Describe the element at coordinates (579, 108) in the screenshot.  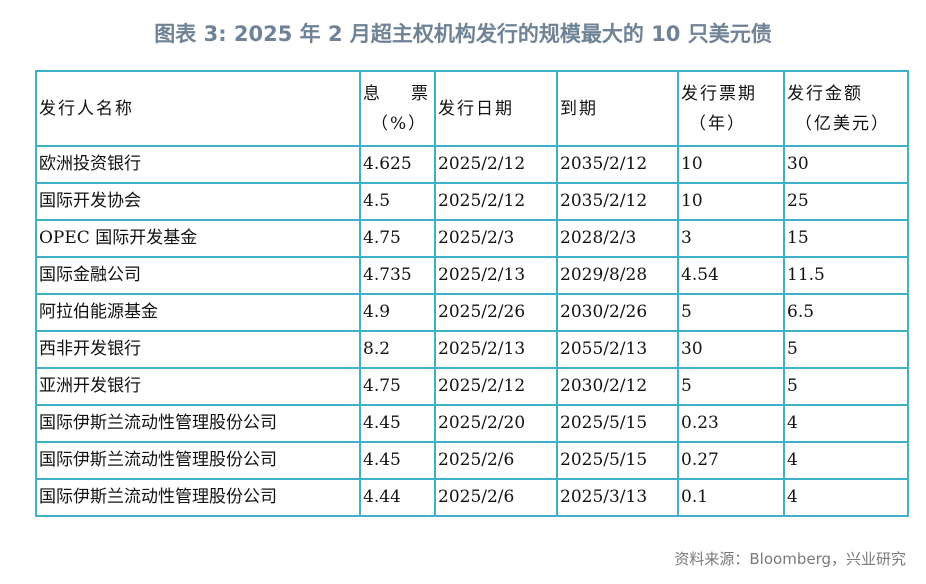
I see `header-maturity-label: 到期` at that location.